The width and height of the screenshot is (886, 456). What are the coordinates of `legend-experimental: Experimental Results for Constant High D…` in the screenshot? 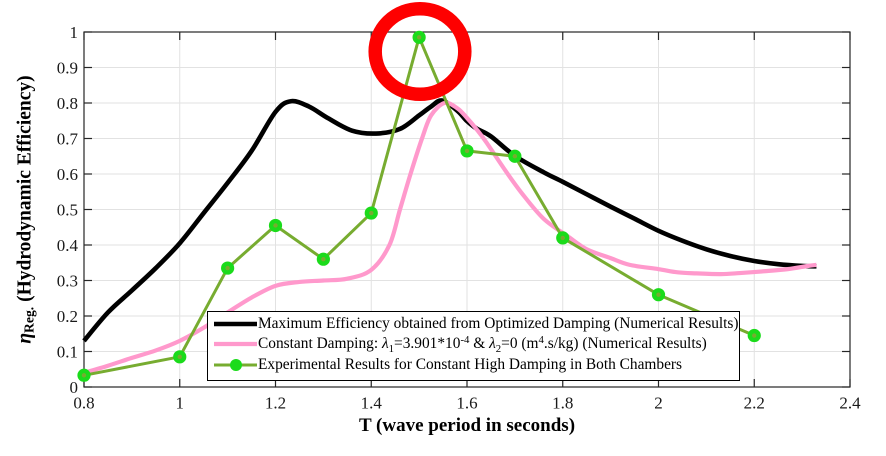 It's located at (473, 365).